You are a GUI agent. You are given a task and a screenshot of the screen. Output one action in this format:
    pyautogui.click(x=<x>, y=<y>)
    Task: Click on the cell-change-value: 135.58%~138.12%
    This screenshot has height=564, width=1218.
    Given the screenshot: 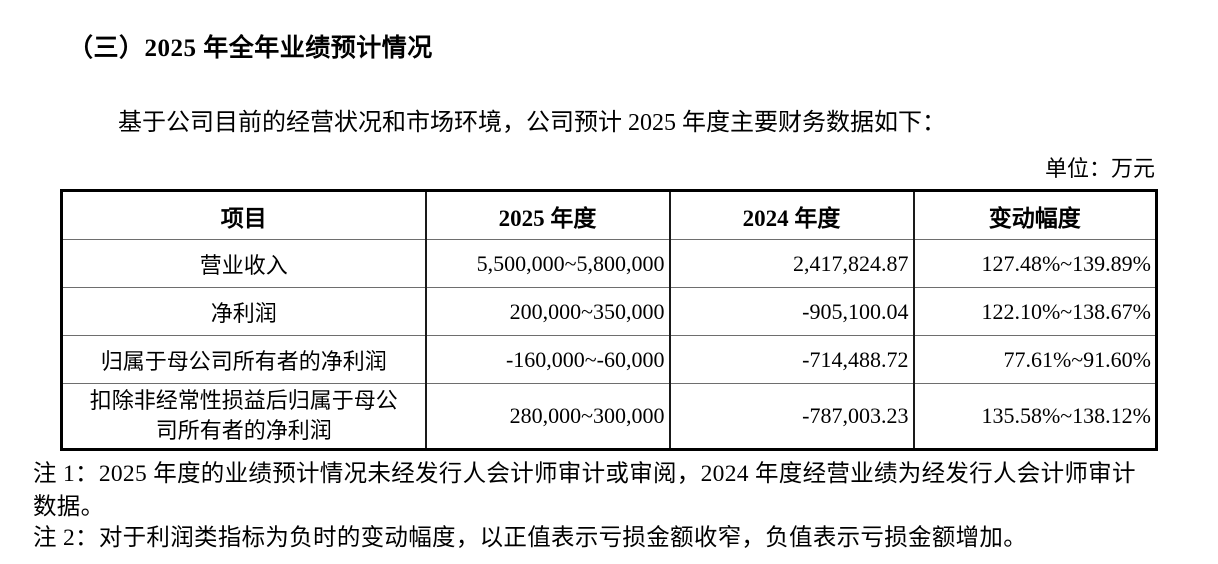 What is the action you would take?
    pyautogui.click(x=1035, y=416)
    